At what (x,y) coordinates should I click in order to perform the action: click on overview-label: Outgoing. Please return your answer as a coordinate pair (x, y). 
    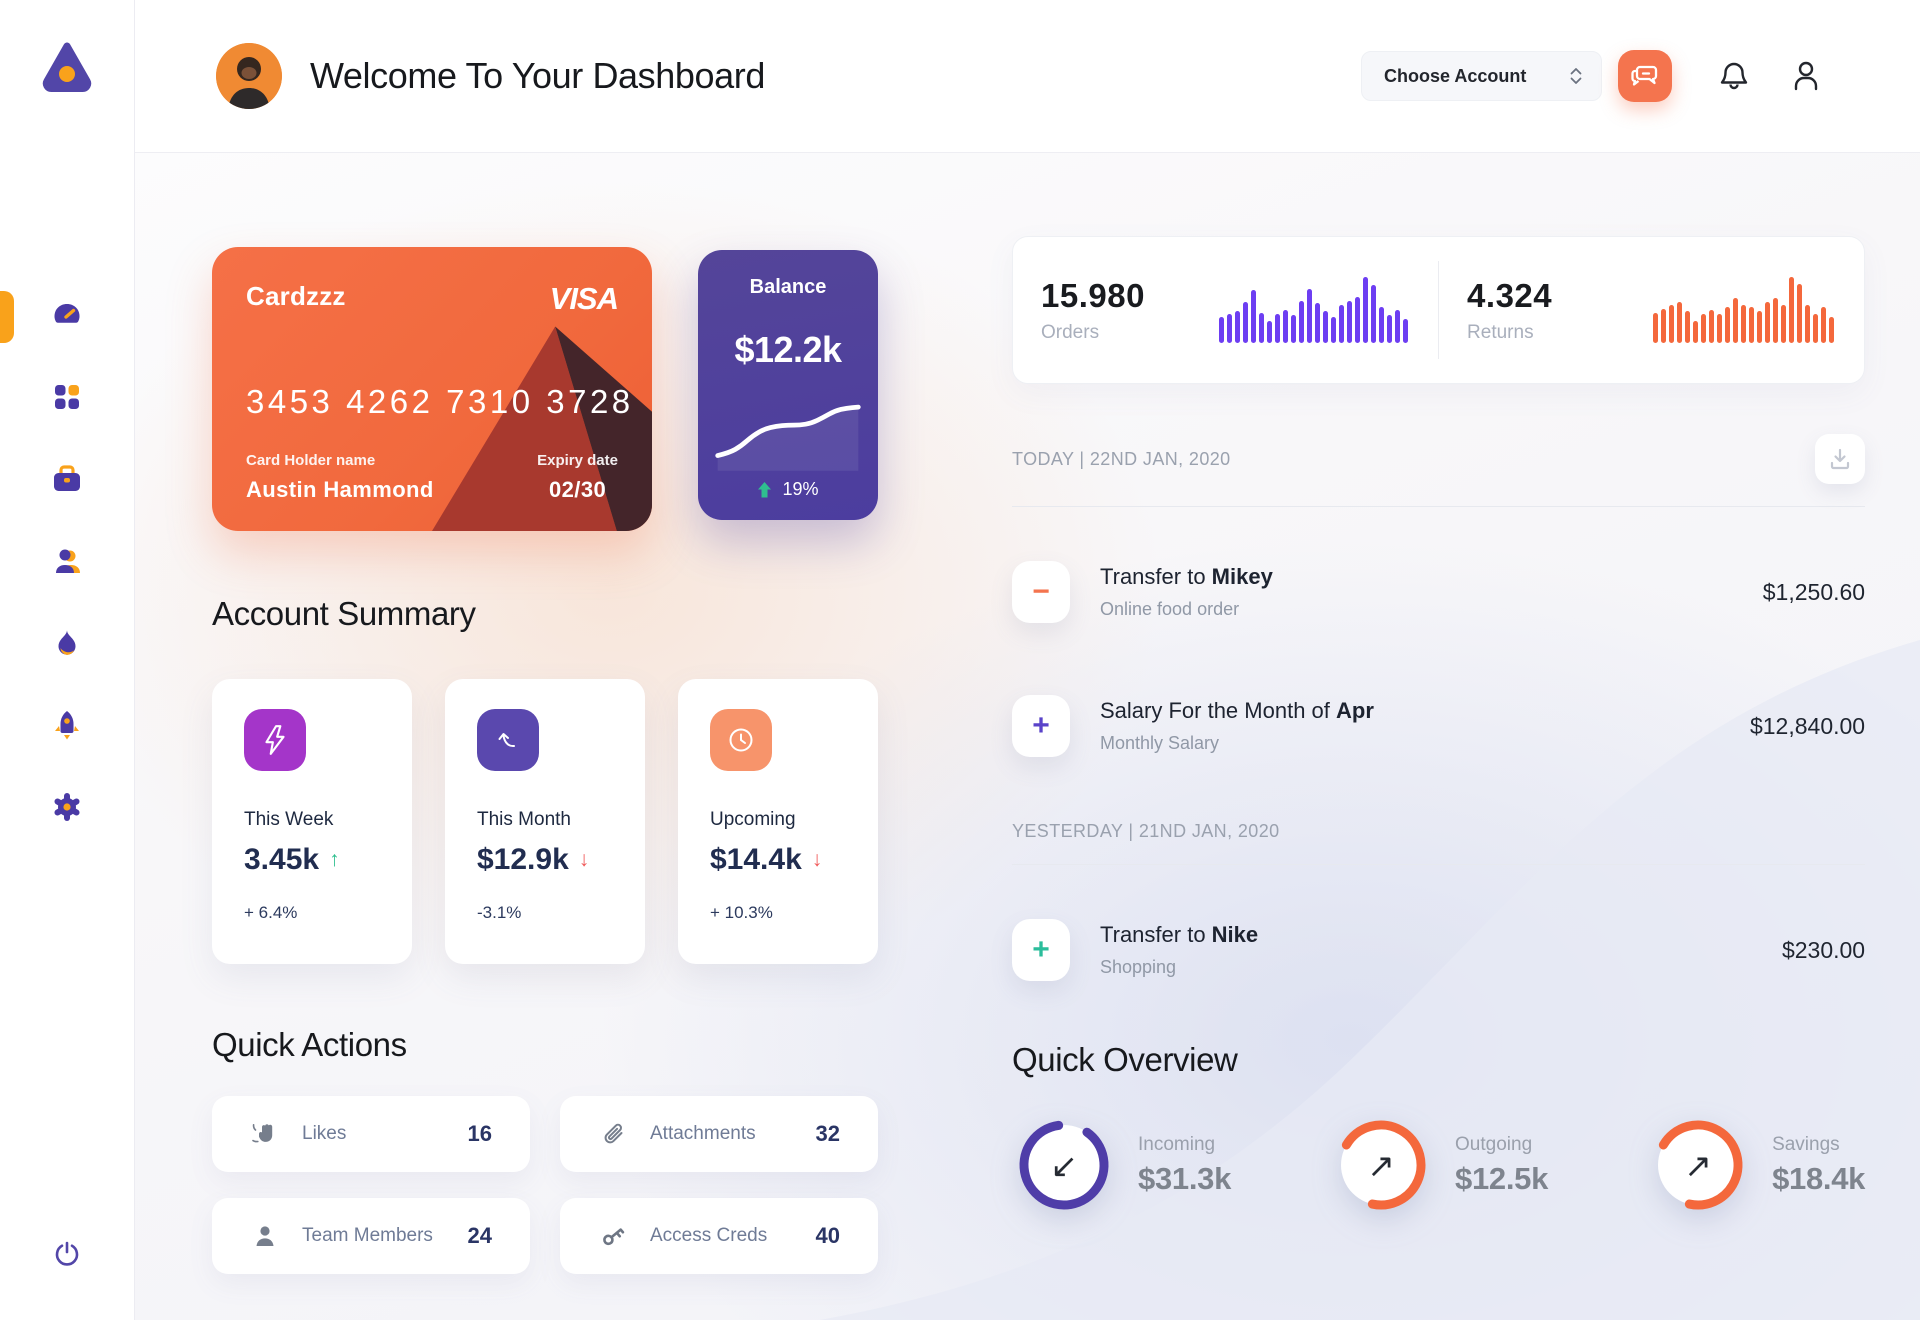
    Looking at the image, I should click on (1494, 1144).